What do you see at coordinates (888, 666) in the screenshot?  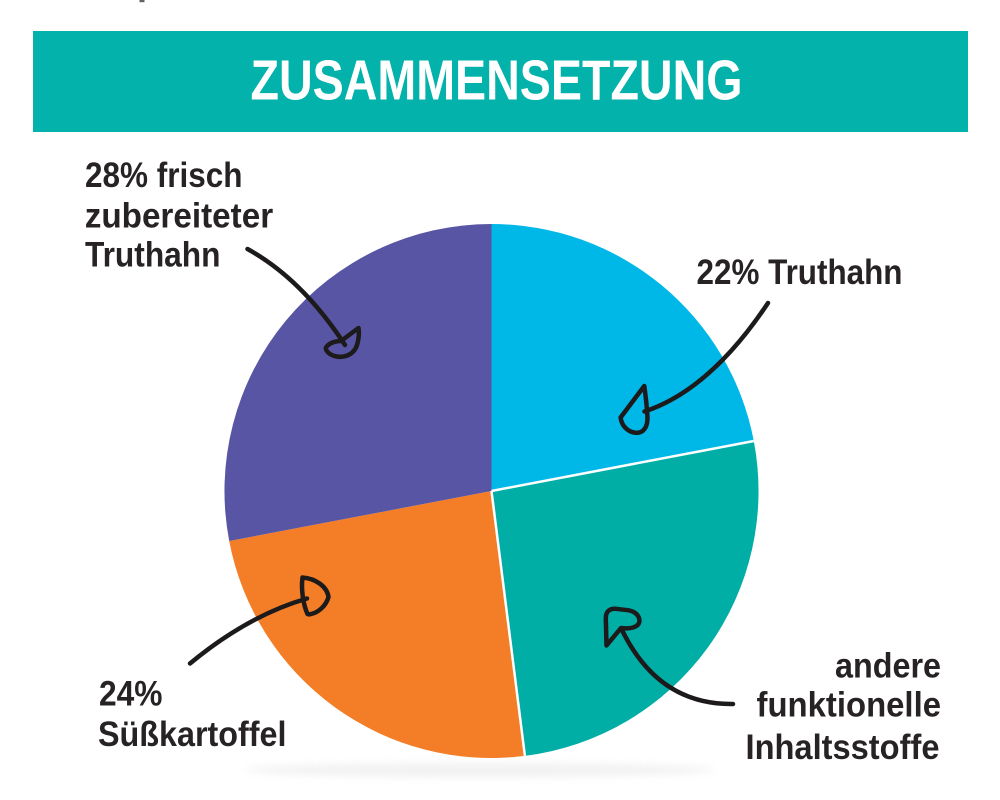 I see `svg-text: andere` at bounding box center [888, 666].